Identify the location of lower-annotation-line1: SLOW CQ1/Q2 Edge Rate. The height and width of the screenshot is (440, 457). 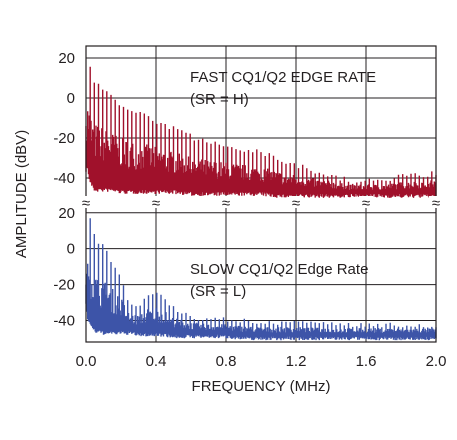
(279, 269).